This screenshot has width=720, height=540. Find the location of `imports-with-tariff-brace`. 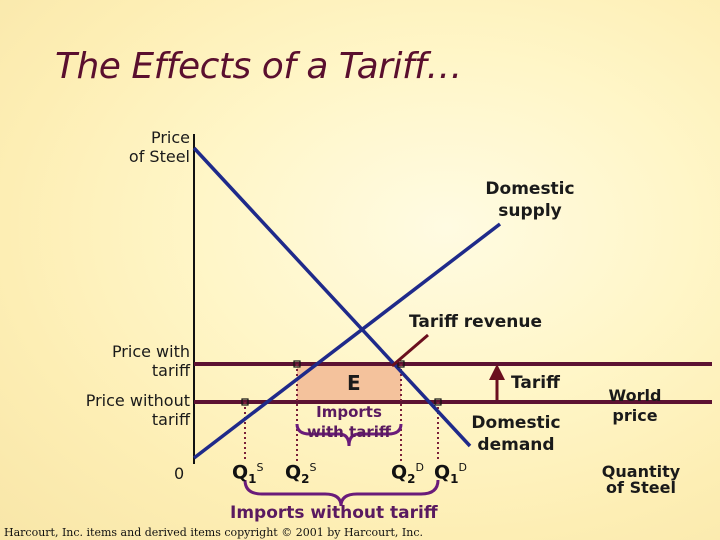

imports-with-tariff-brace is located at coordinates (349, 435).